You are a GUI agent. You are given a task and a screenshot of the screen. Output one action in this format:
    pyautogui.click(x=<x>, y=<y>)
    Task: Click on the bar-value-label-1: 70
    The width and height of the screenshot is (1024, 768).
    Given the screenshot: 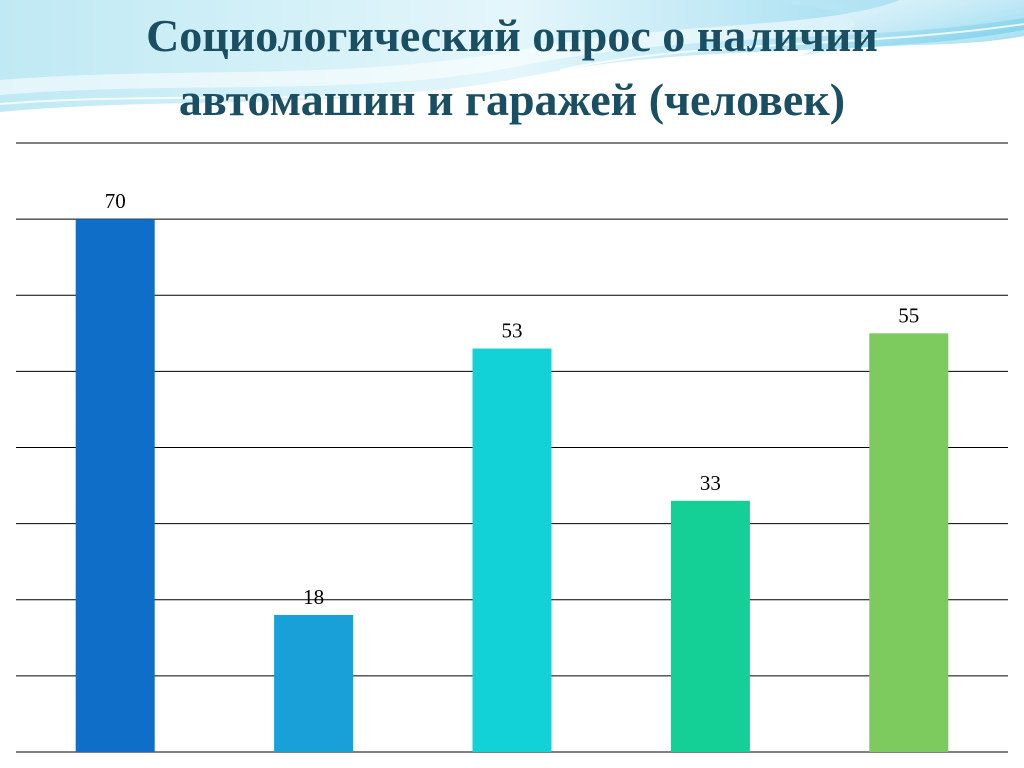 What is the action you would take?
    pyautogui.click(x=115, y=201)
    